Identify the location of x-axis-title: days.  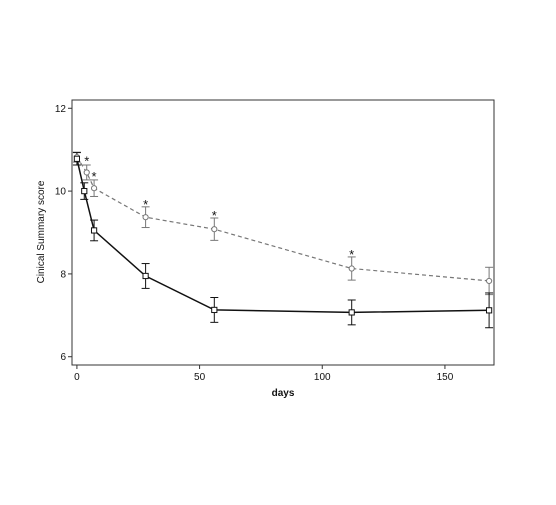
(283, 393).